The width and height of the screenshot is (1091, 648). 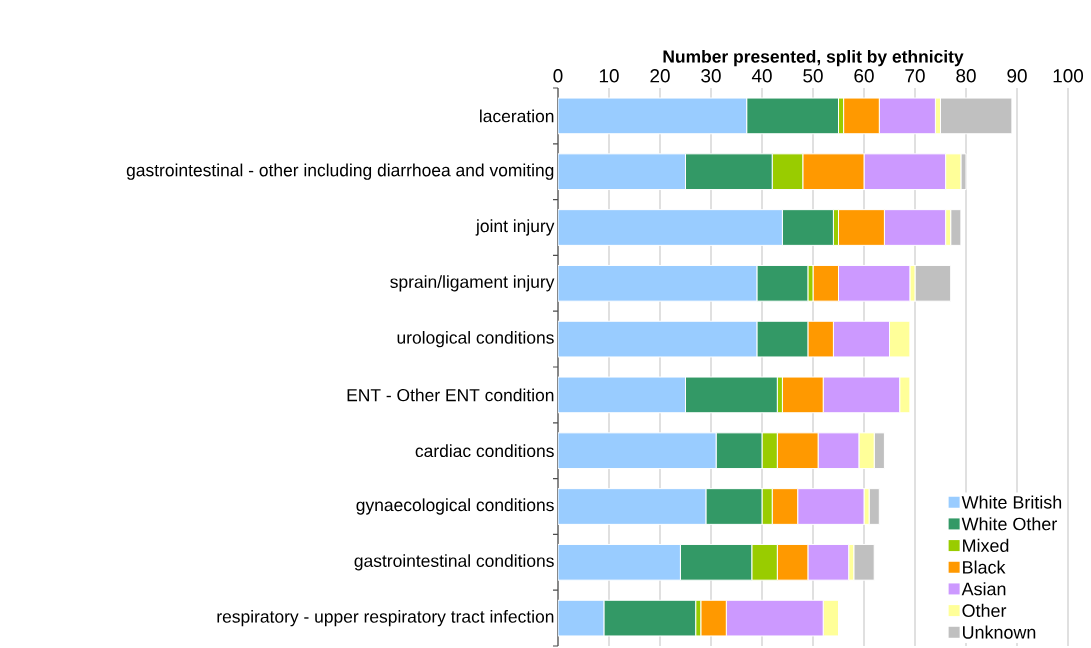 What do you see at coordinates (999, 632) in the screenshot?
I see `legend-label: Unknown` at bounding box center [999, 632].